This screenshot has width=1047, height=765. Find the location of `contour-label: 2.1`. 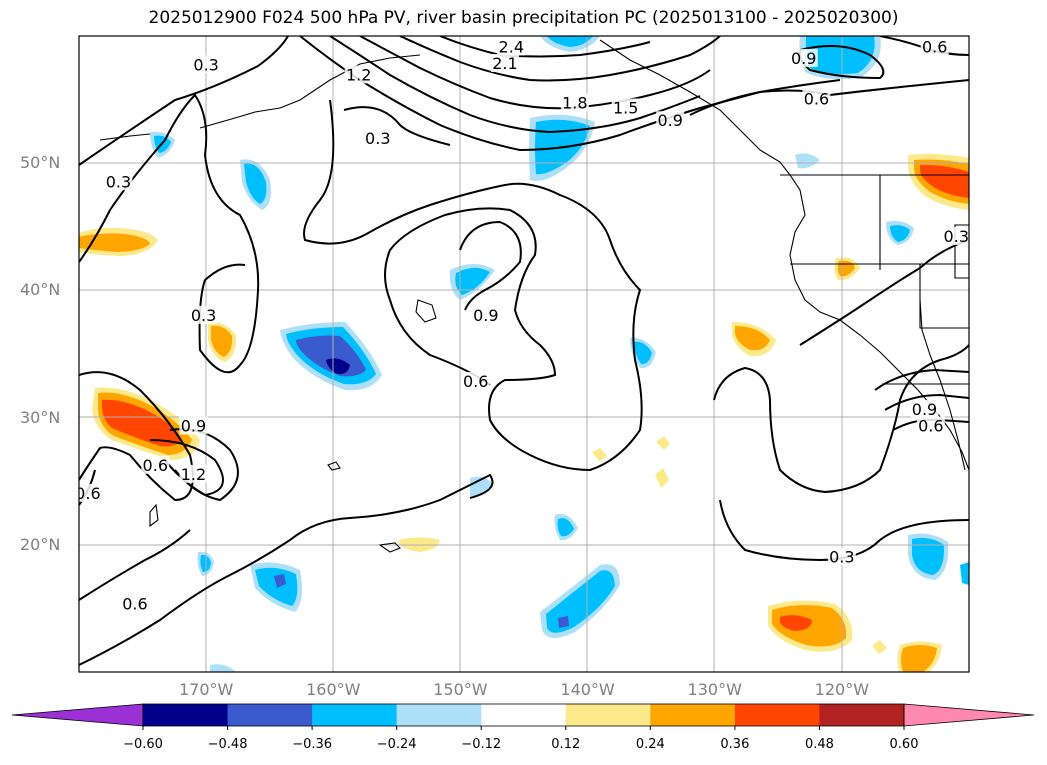

contour-label: 2.1 is located at coordinates (504, 63).